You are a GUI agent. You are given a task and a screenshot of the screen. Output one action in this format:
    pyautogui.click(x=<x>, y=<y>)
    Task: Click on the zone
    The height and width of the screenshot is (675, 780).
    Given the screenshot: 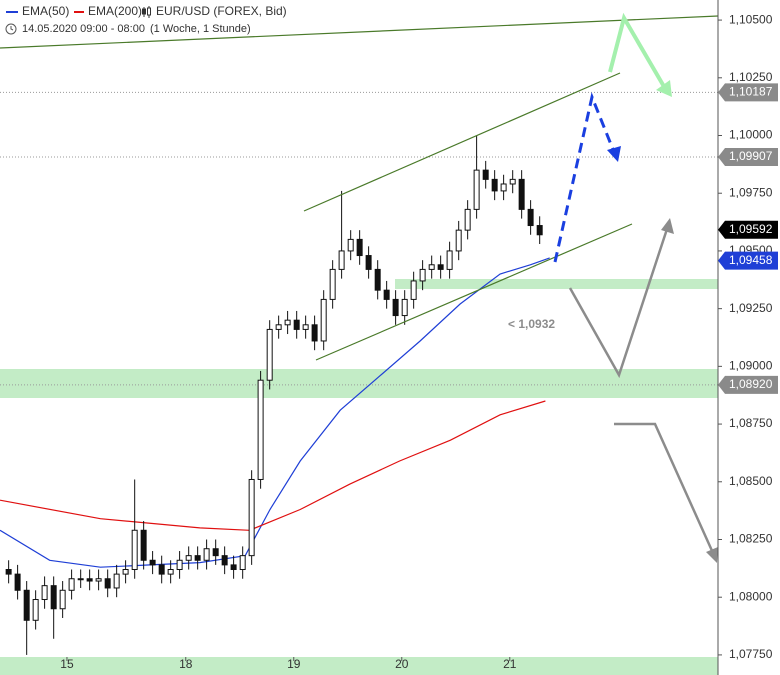 What is the action you would take?
    pyautogui.click(x=556, y=284)
    